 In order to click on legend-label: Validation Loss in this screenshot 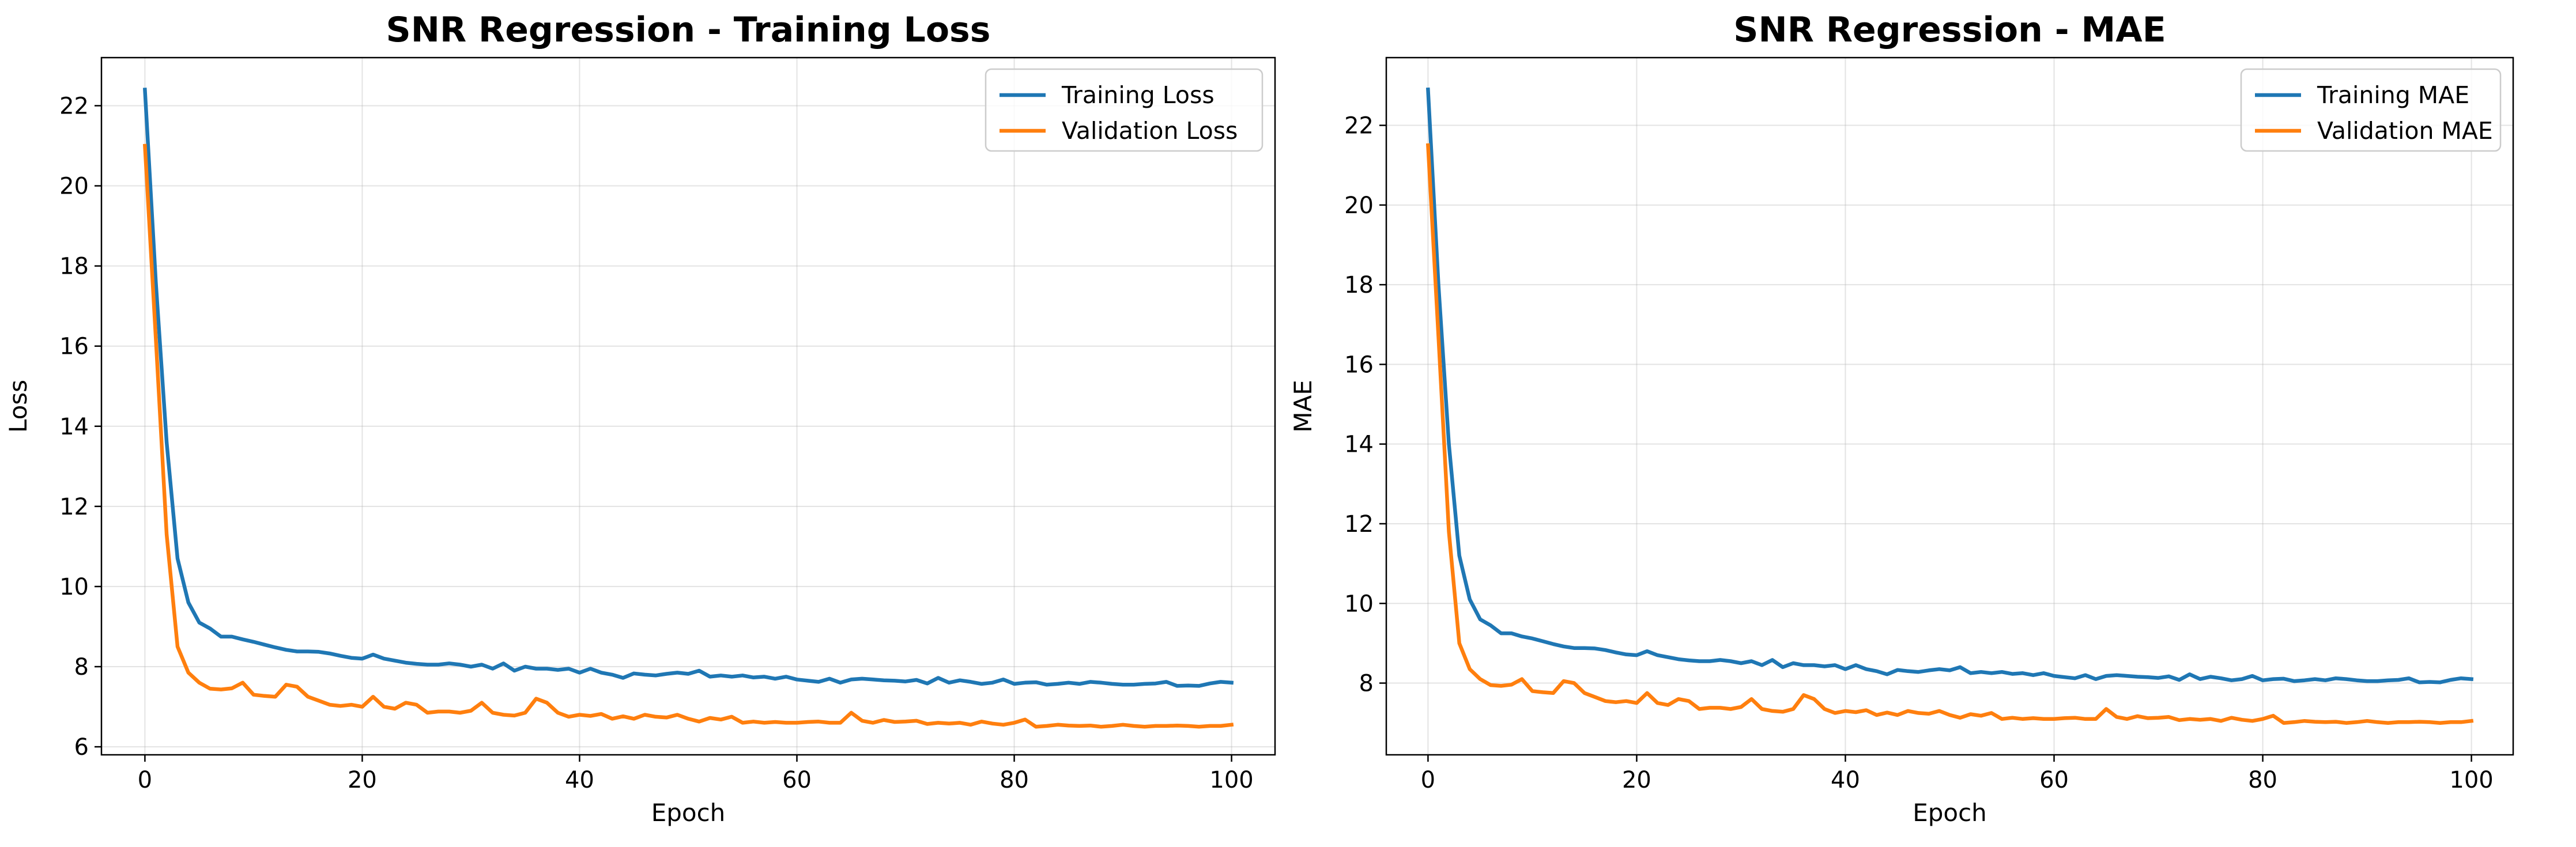, I will do `click(1150, 131)`.